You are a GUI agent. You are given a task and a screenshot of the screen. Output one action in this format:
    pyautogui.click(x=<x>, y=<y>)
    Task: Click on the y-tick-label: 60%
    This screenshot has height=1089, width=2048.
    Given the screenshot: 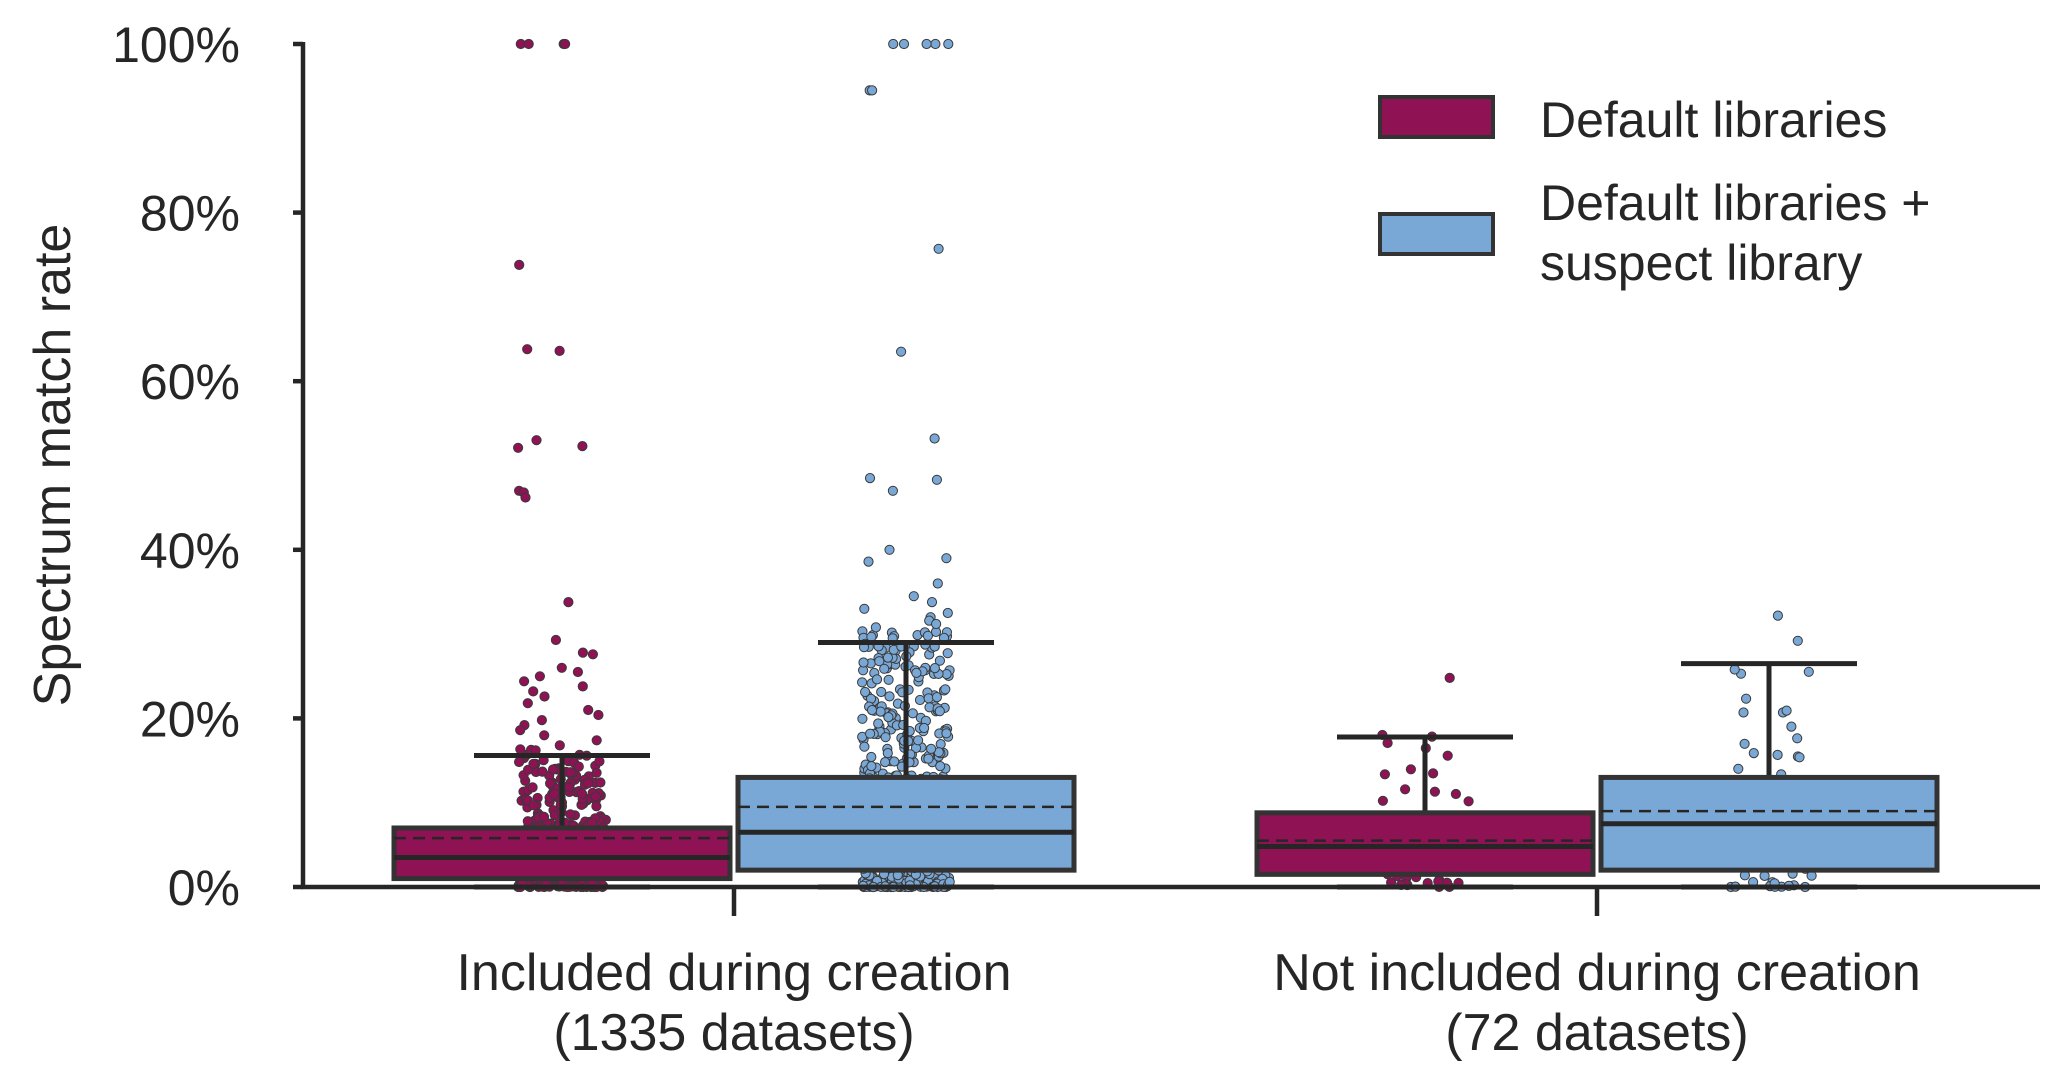 What is the action you would take?
    pyautogui.click(x=190, y=382)
    